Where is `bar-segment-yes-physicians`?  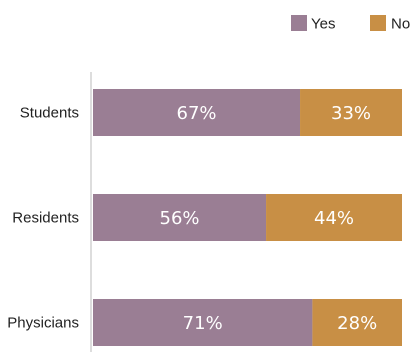
bar-segment-yes-physicians is located at coordinates (203, 322).